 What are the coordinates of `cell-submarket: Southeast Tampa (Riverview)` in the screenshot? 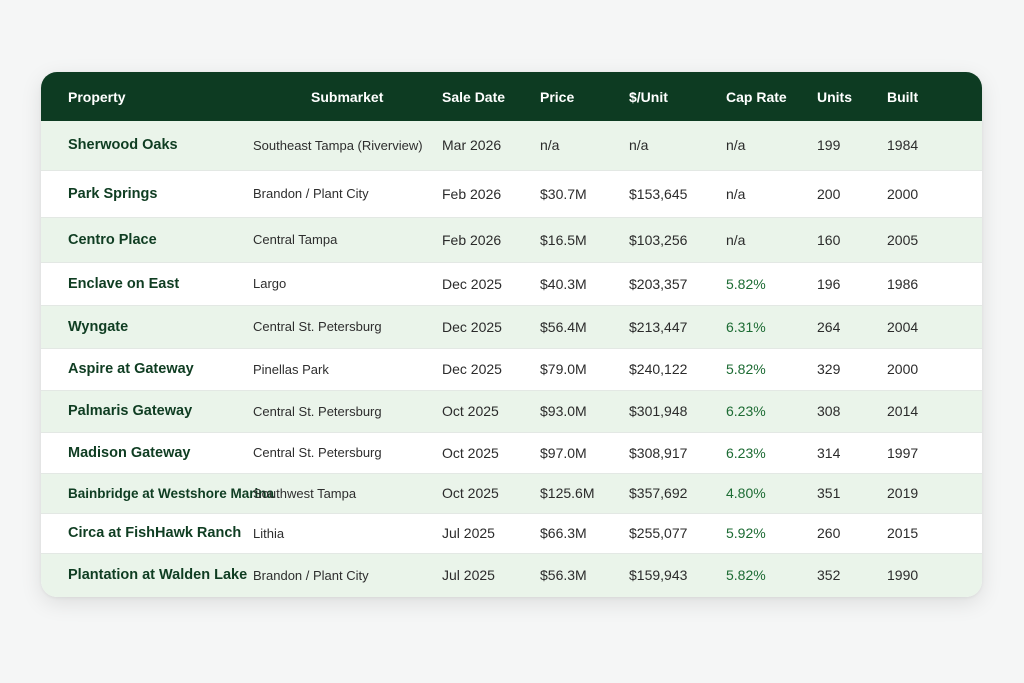 It's located at (338, 145).